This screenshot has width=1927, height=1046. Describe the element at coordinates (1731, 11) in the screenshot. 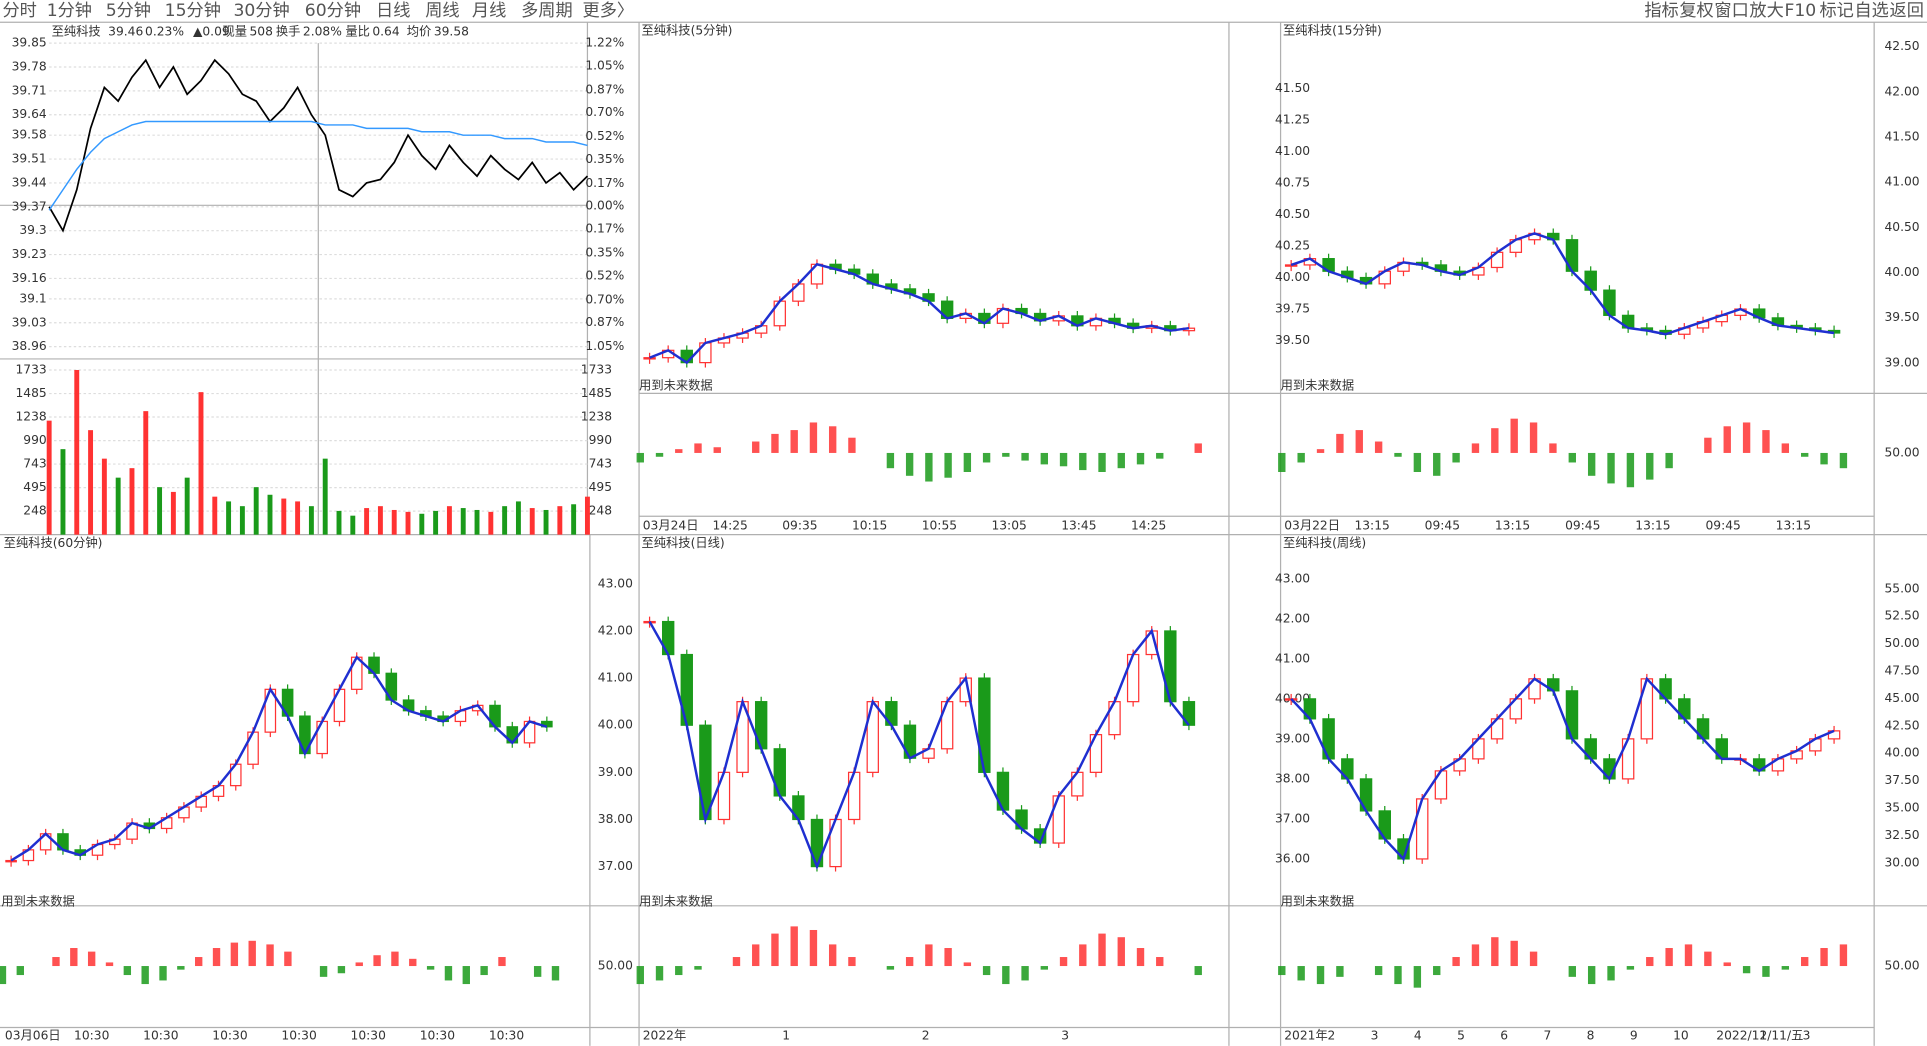

I see `toolbar-button: 窗口` at that location.